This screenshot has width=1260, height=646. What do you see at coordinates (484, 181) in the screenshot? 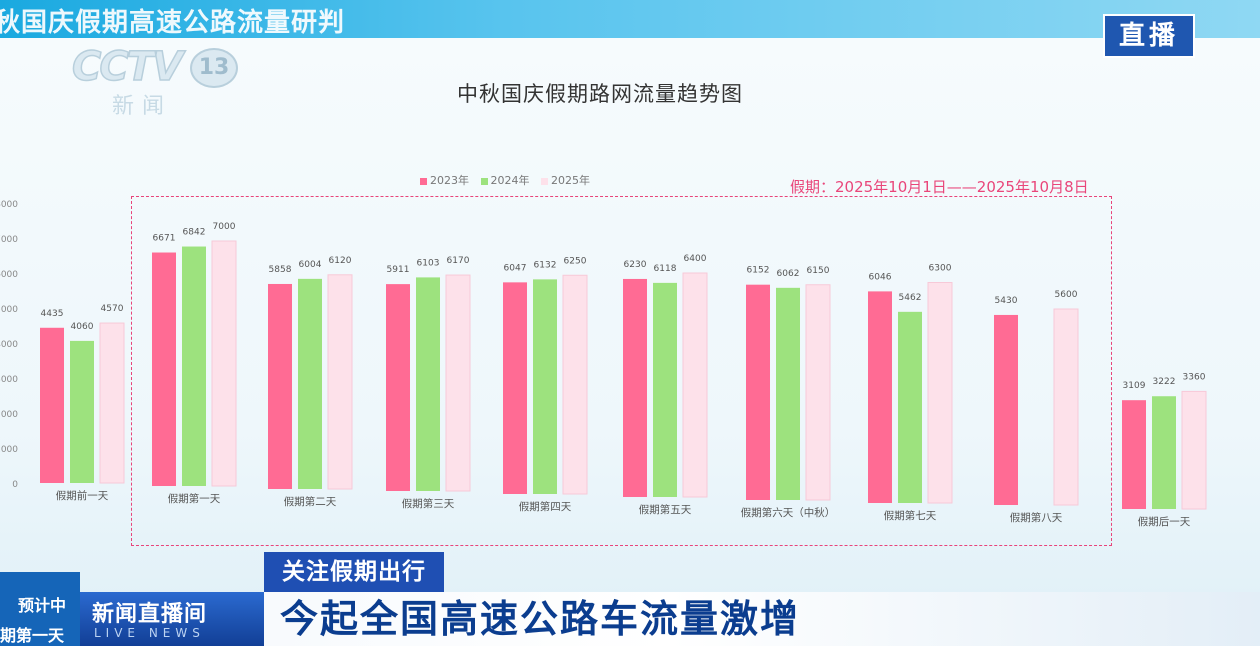
I see `legend-swatch-2024` at bounding box center [484, 181].